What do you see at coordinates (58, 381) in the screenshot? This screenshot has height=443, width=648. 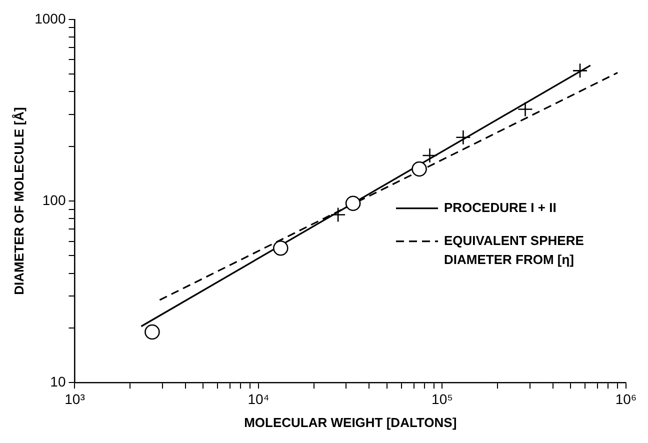 I see `y-tick-label: 10` at bounding box center [58, 381].